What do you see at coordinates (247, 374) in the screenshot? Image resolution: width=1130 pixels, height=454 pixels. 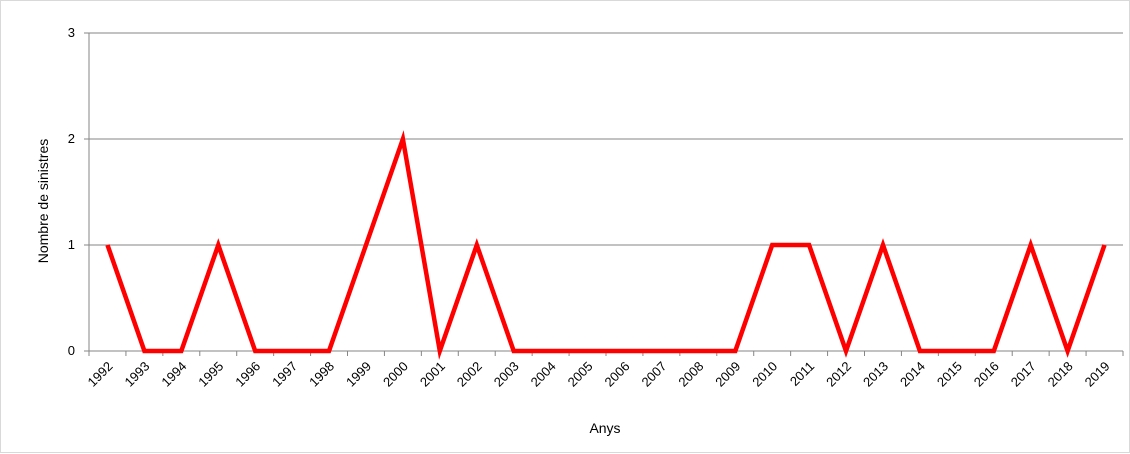 I see `x-tick-label: 1996` at bounding box center [247, 374].